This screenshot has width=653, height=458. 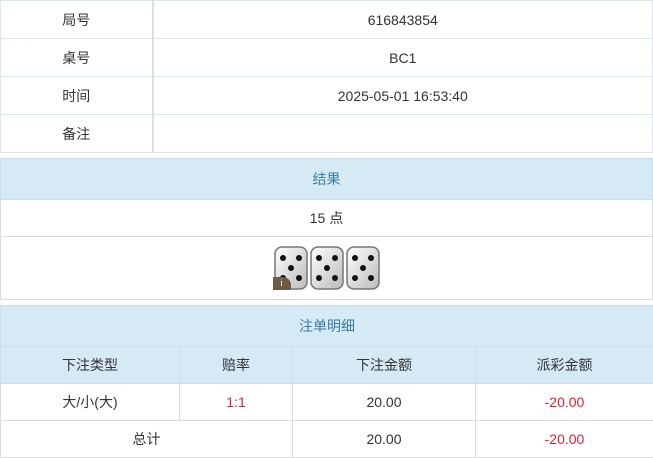 I want to click on payout: -20.00, so click(x=564, y=402).